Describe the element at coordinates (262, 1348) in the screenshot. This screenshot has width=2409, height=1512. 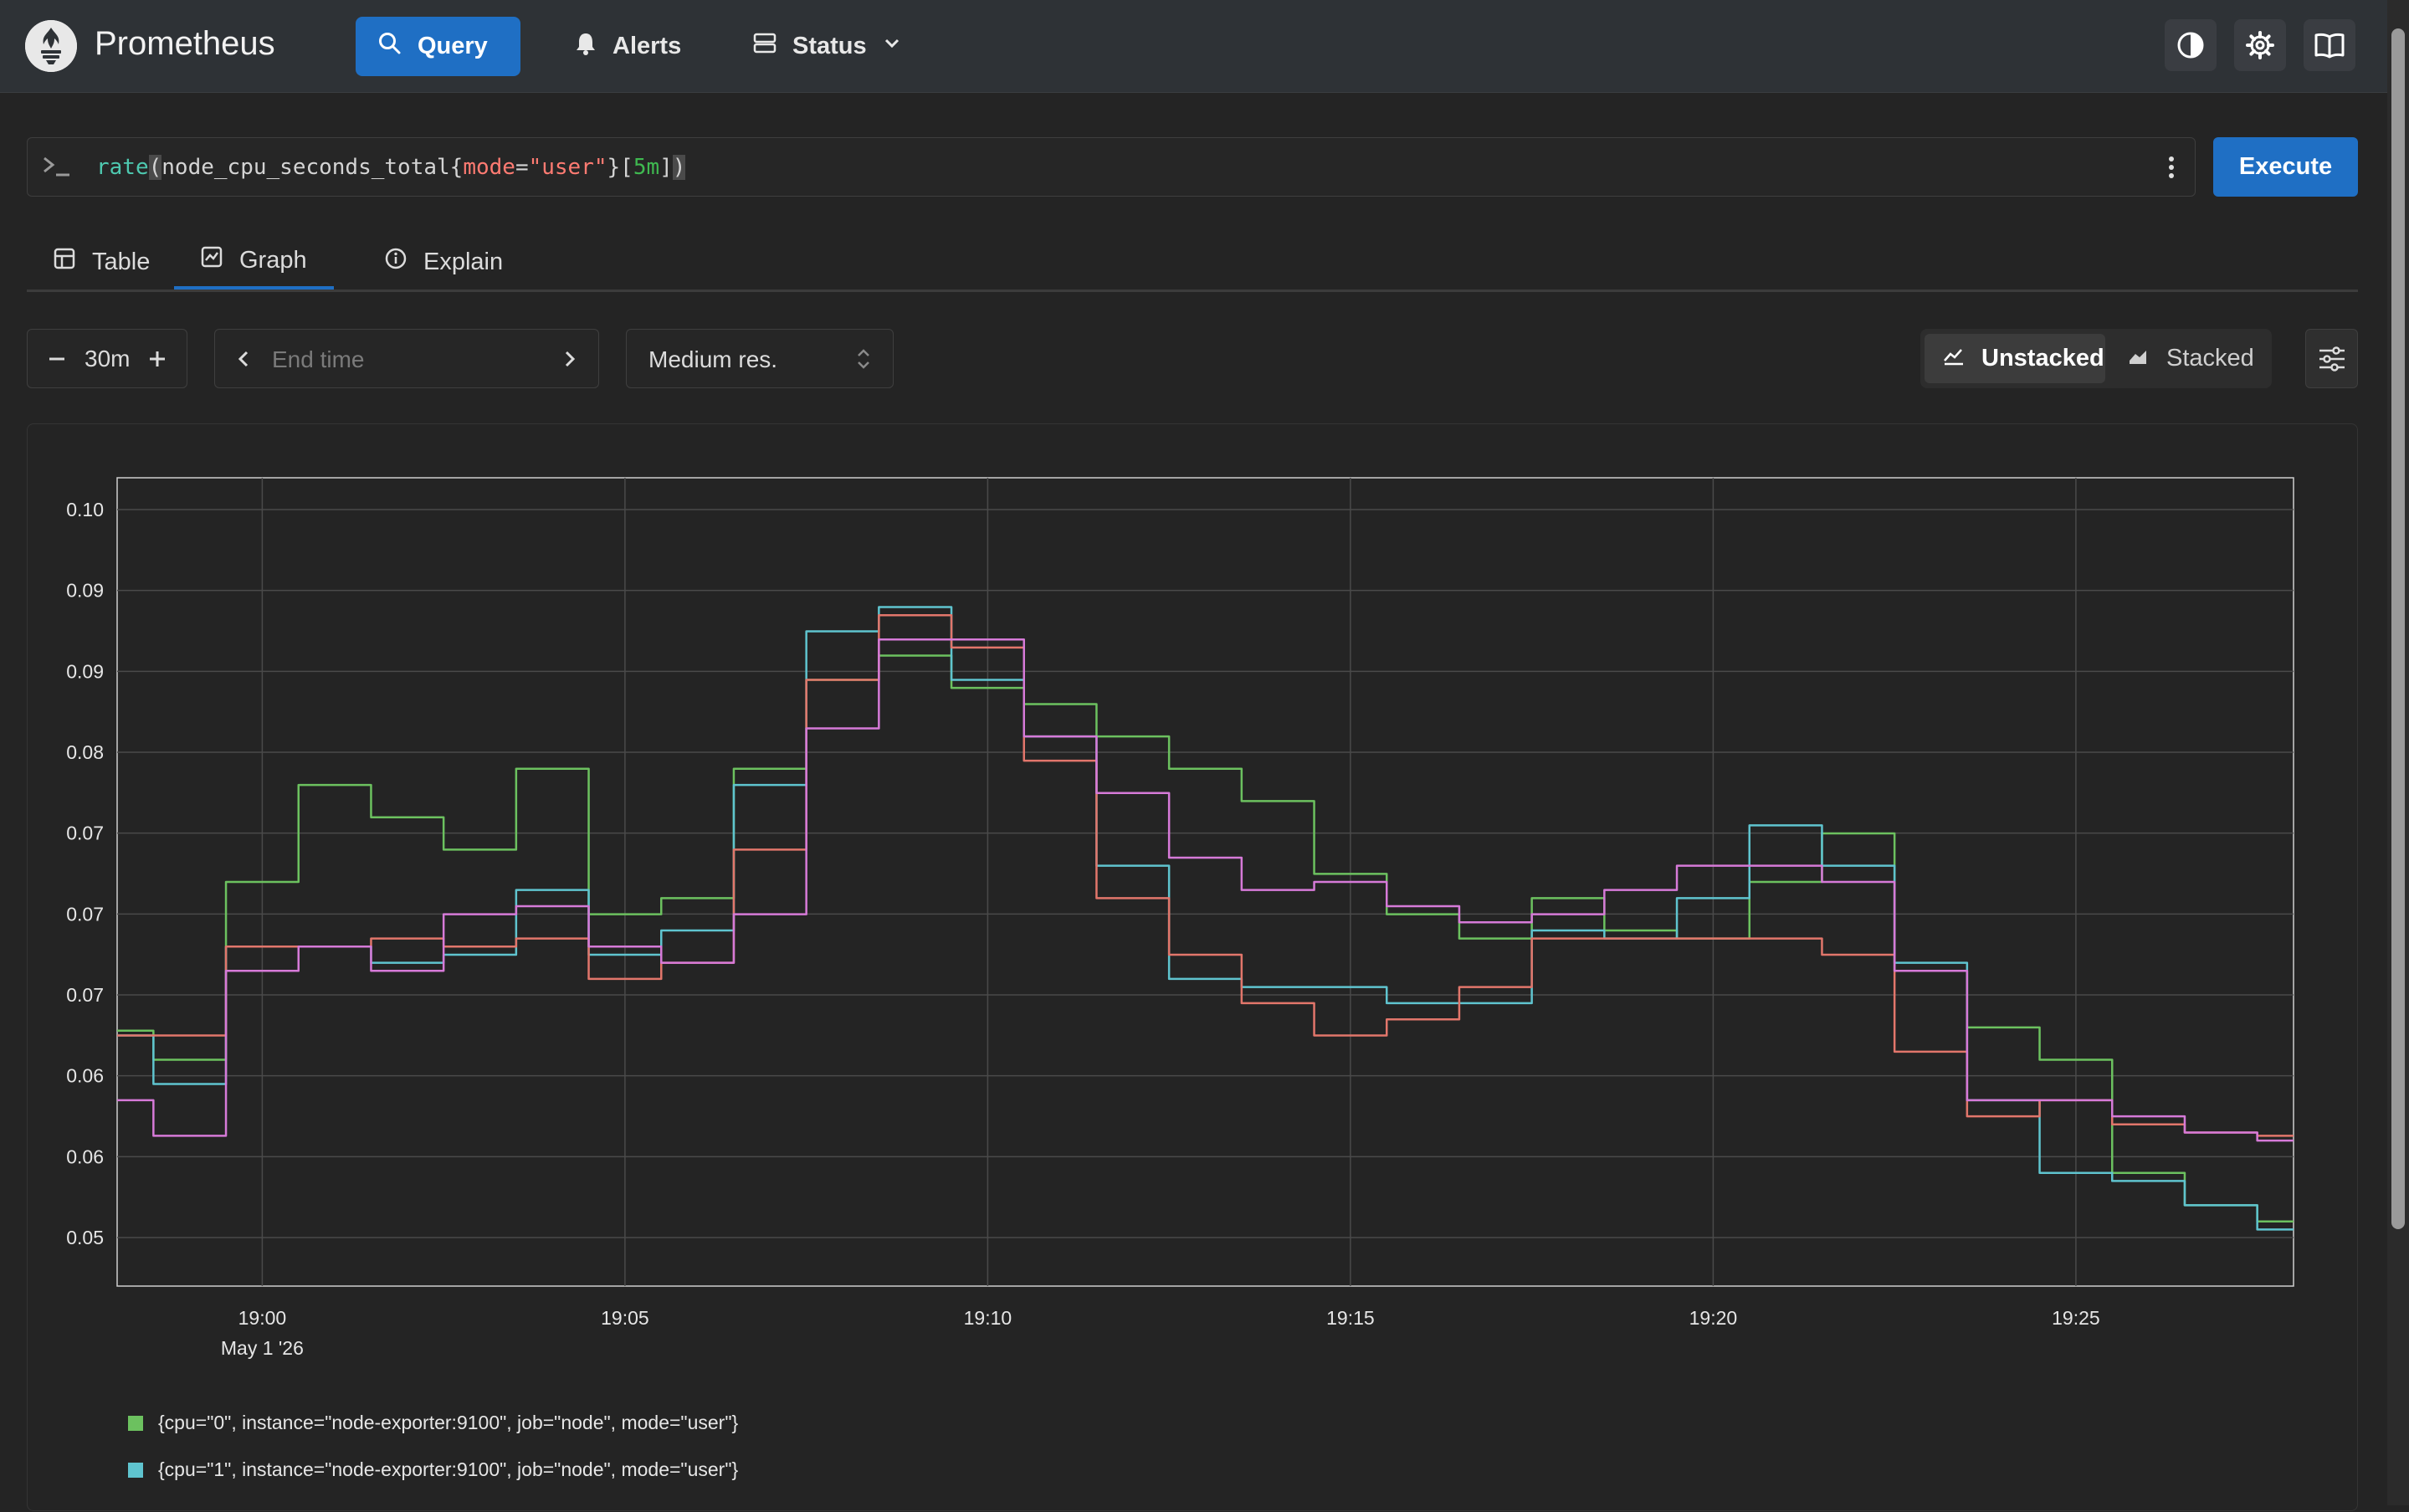
I see `x-date-label: May 1 '26` at that location.